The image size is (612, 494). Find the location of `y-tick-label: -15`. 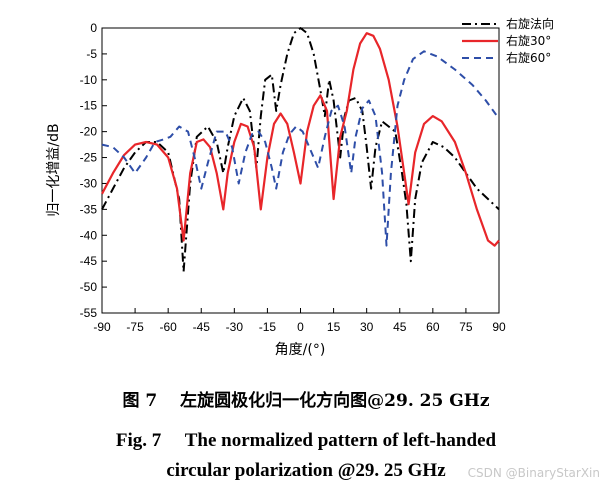

y-tick-label: -15 is located at coordinates (89, 106).